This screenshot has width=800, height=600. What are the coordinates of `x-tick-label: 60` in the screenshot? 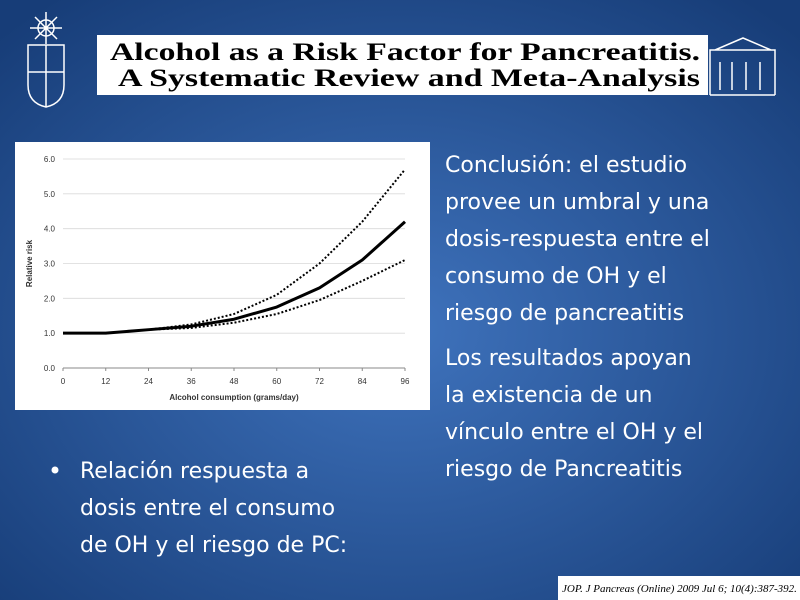 It's located at (276, 381).